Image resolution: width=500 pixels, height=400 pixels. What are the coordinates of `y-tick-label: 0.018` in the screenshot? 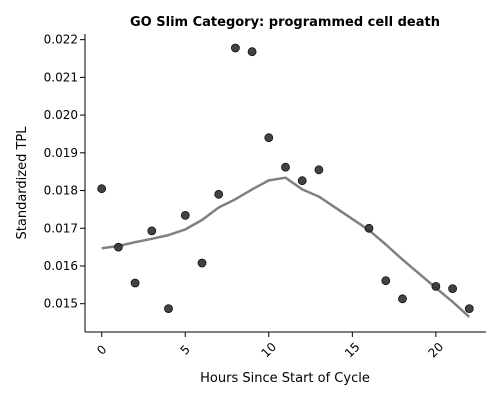 It's located at (61, 191).